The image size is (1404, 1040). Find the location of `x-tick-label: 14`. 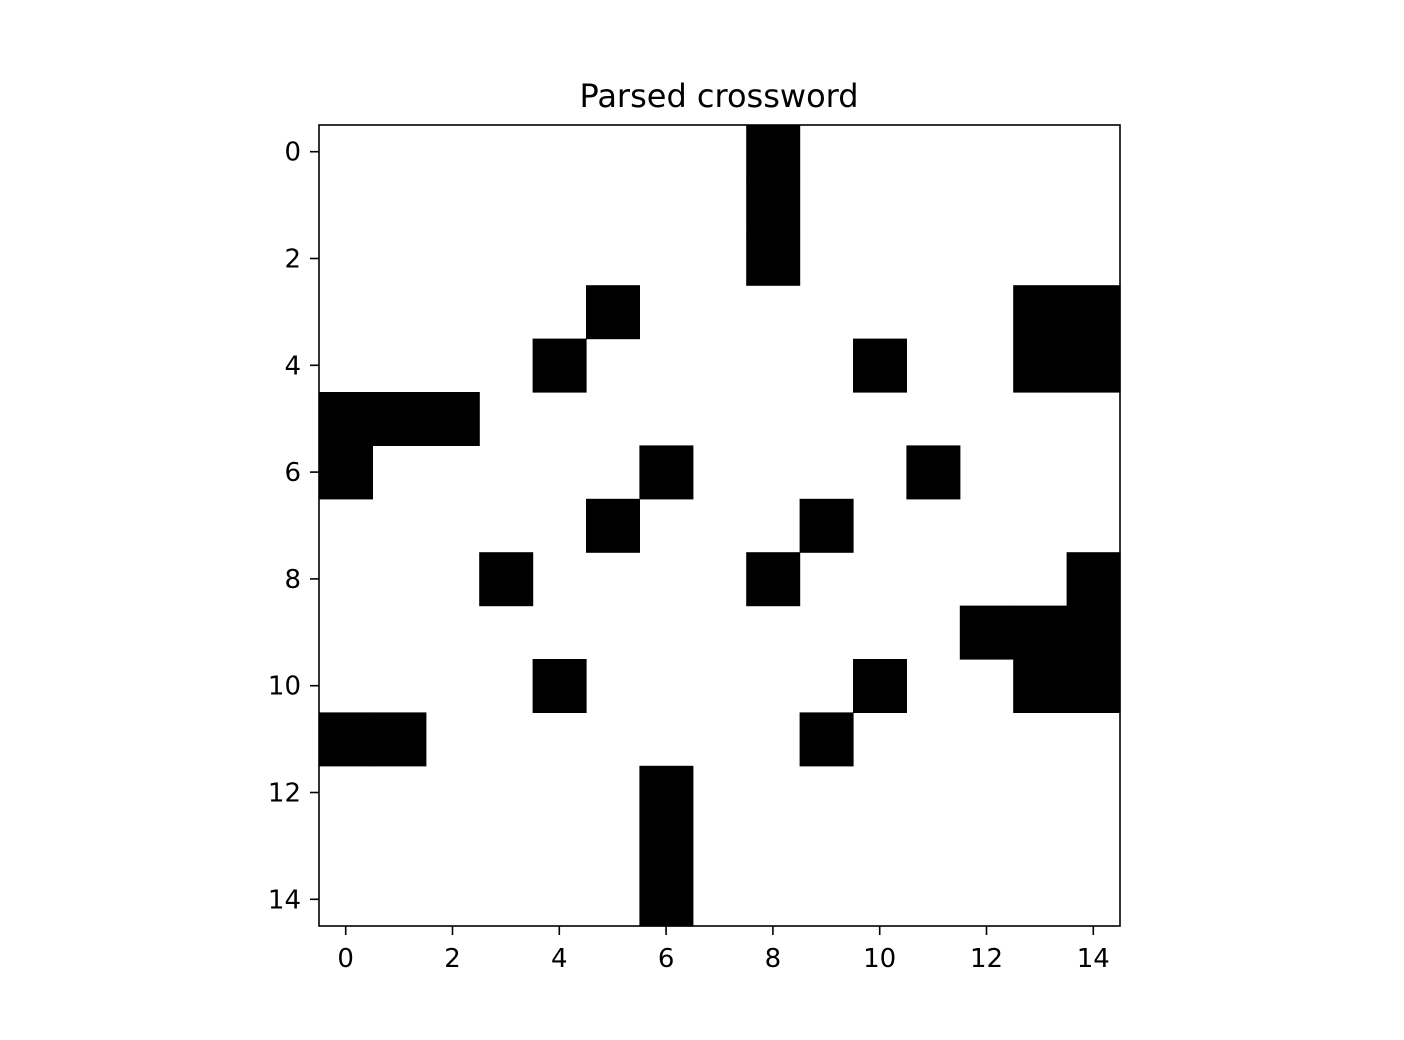

x-tick-label: 14 is located at coordinates (1093, 959).